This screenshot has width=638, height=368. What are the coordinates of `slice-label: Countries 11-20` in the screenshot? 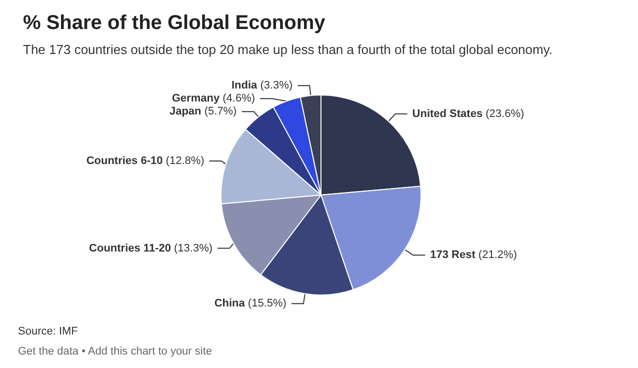 It's located at (130, 248).